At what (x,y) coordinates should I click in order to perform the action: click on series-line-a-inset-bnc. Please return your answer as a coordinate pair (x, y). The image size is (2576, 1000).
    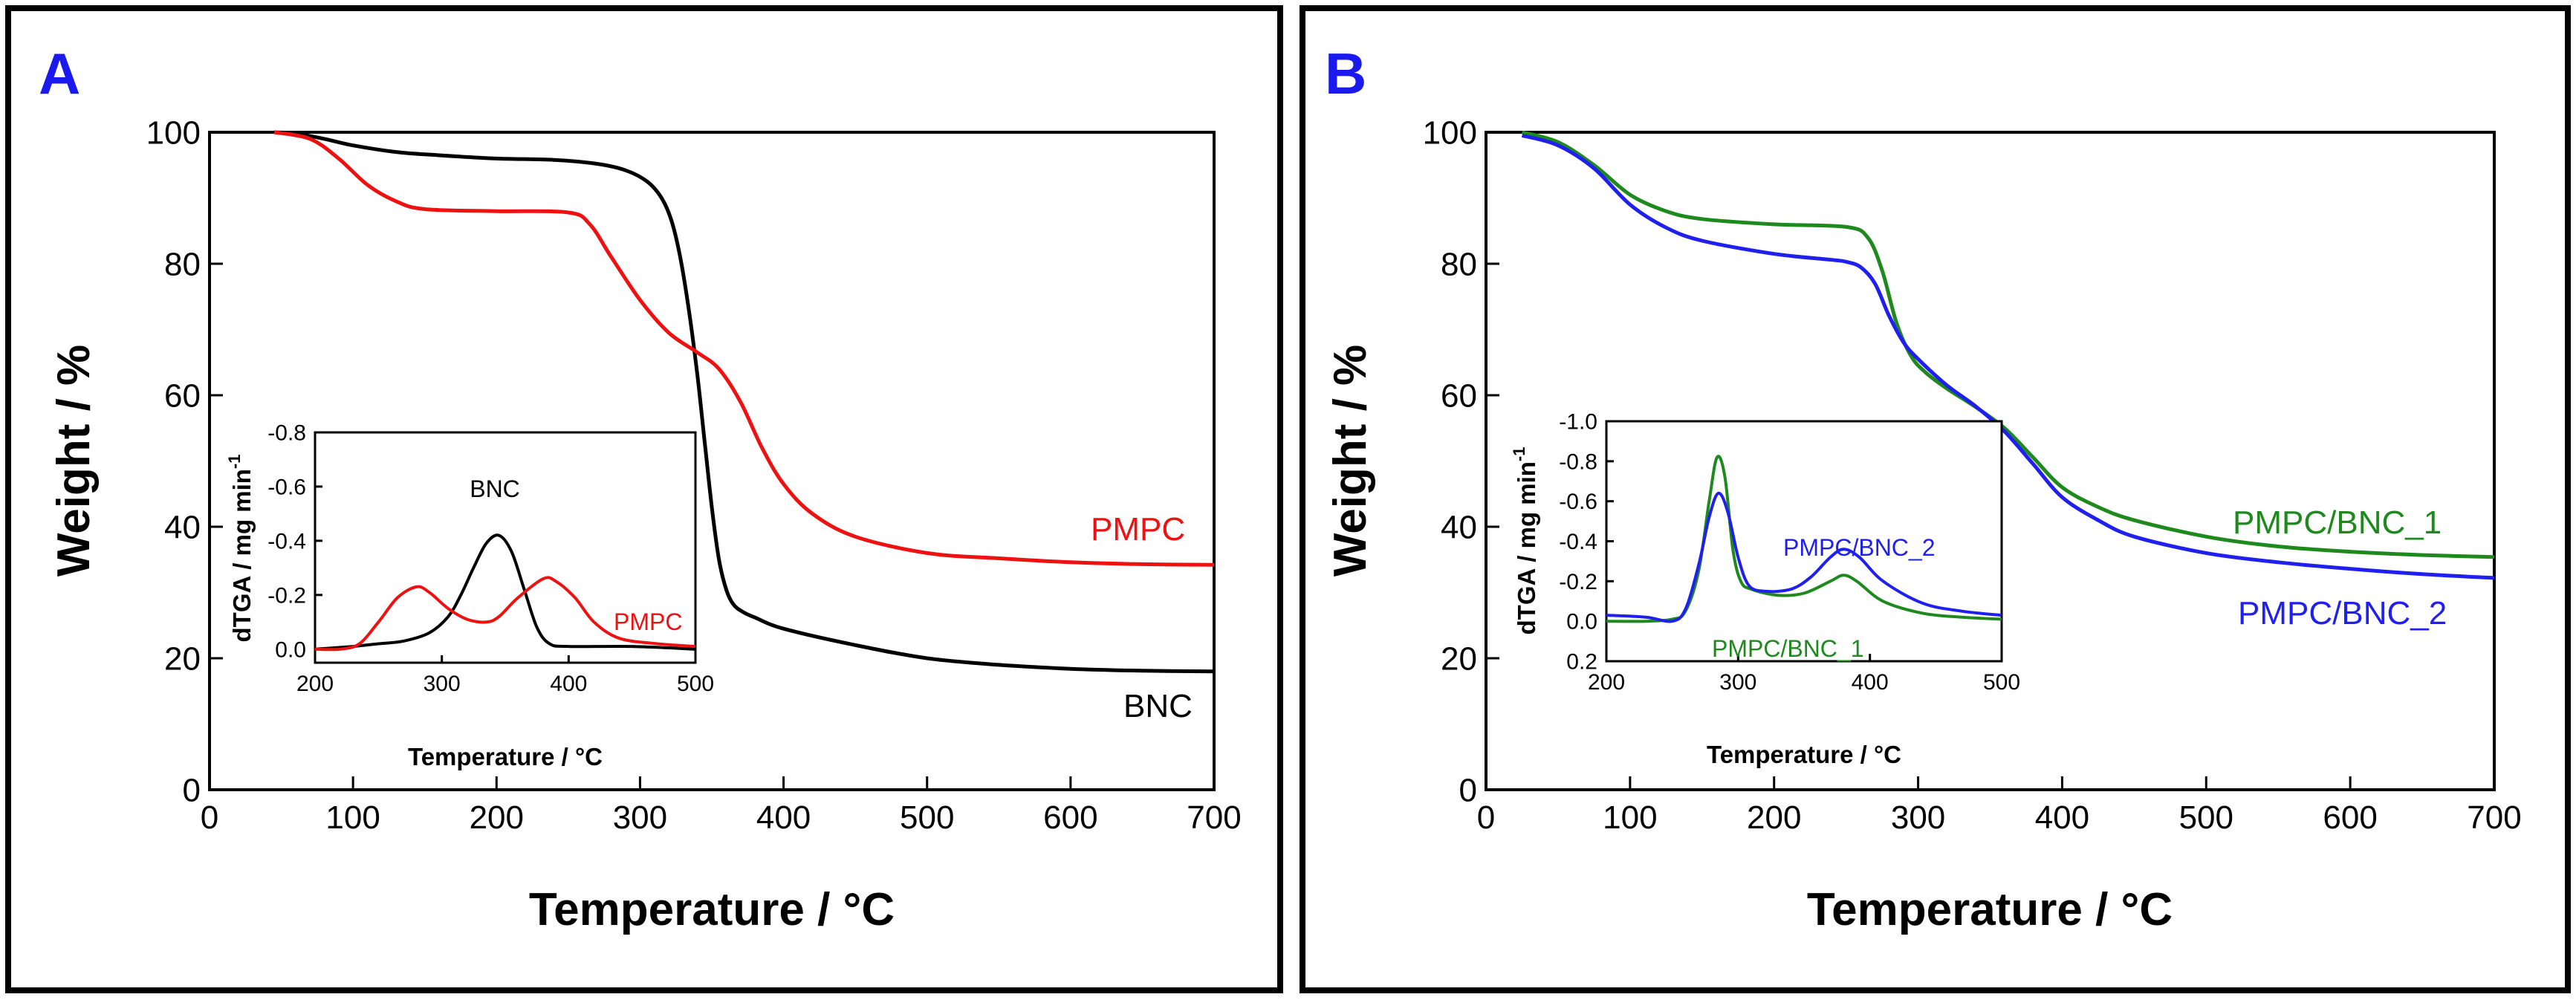
    Looking at the image, I should click on (505, 592).